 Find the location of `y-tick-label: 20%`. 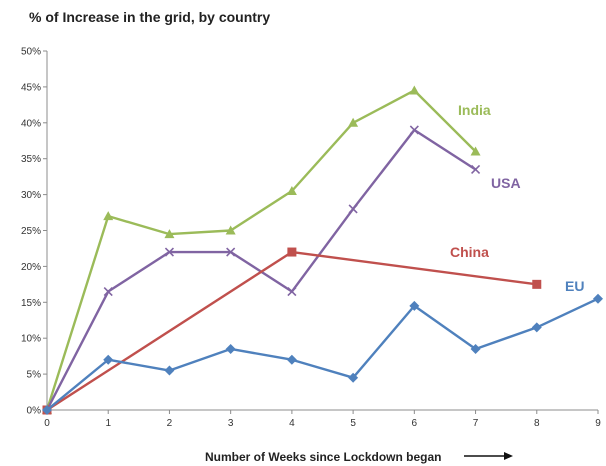

y-tick-label: 20% is located at coordinates (31, 267).